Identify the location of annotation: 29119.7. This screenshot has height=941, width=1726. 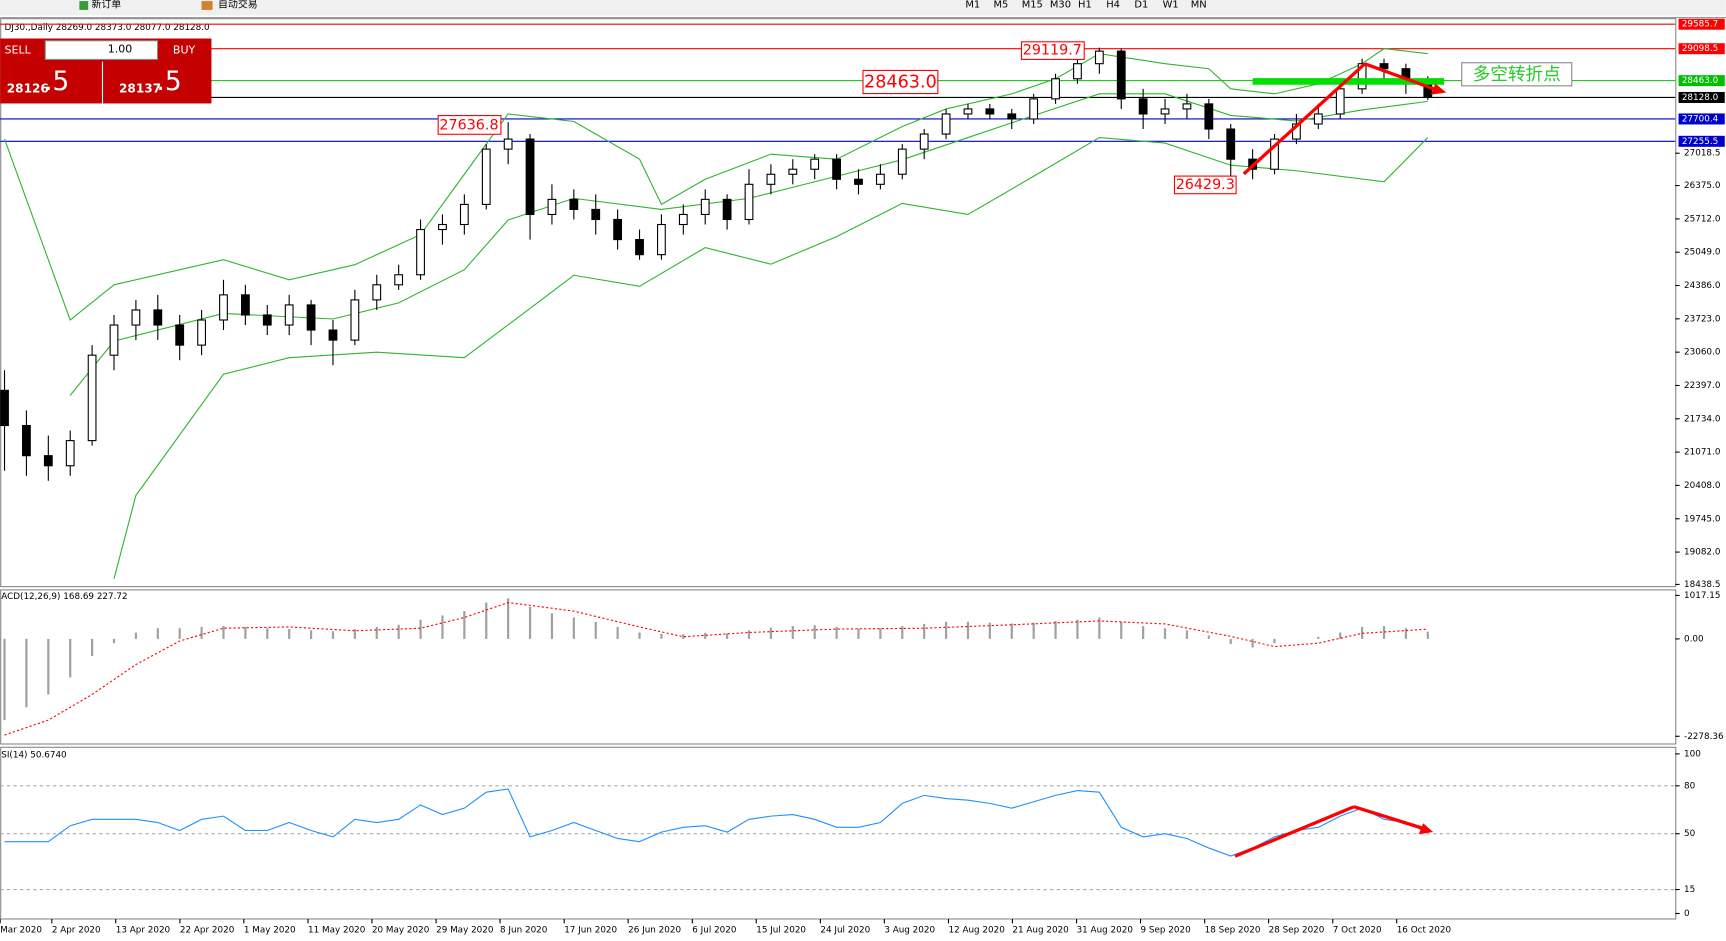
(1052, 51).